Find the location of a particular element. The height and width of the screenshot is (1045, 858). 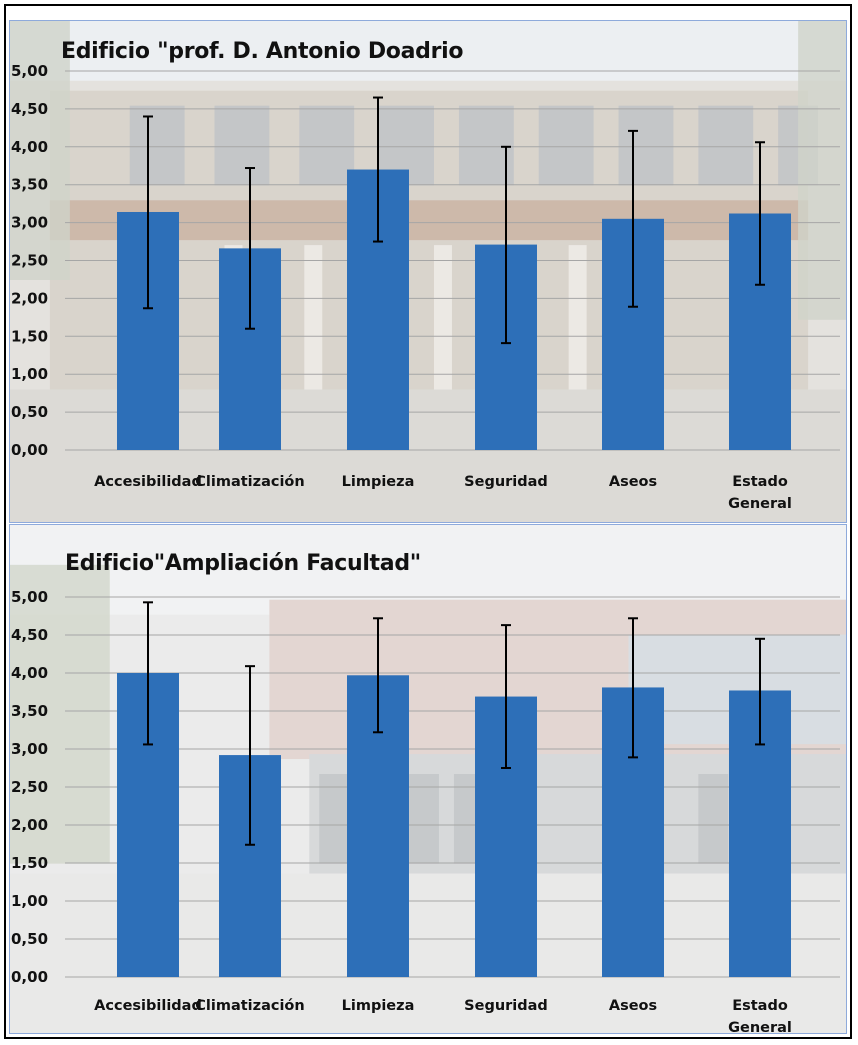

chart-title: Edificio"Ampliación Facultad" is located at coordinates (243, 563).